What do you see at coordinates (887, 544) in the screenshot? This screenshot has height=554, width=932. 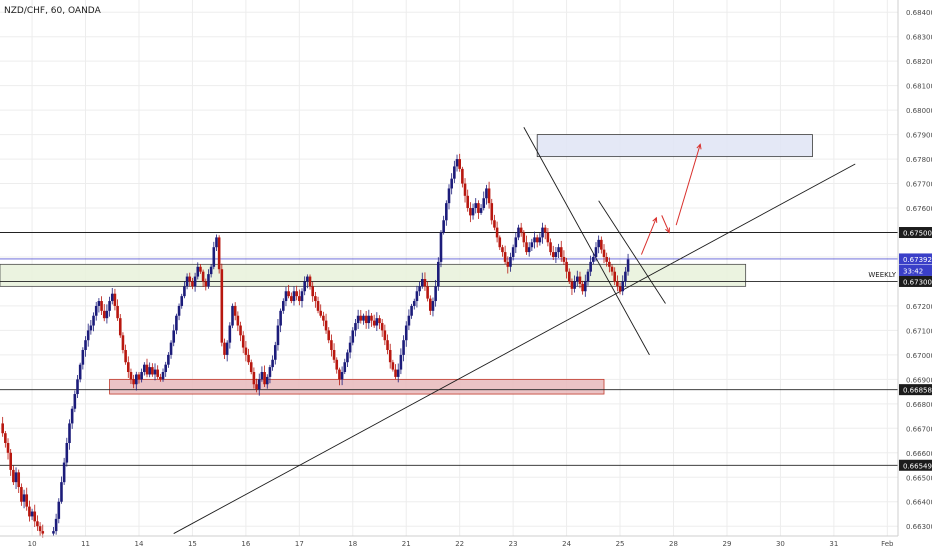 I see `x-tick-label: Feb` at bounding box center [887, 544].